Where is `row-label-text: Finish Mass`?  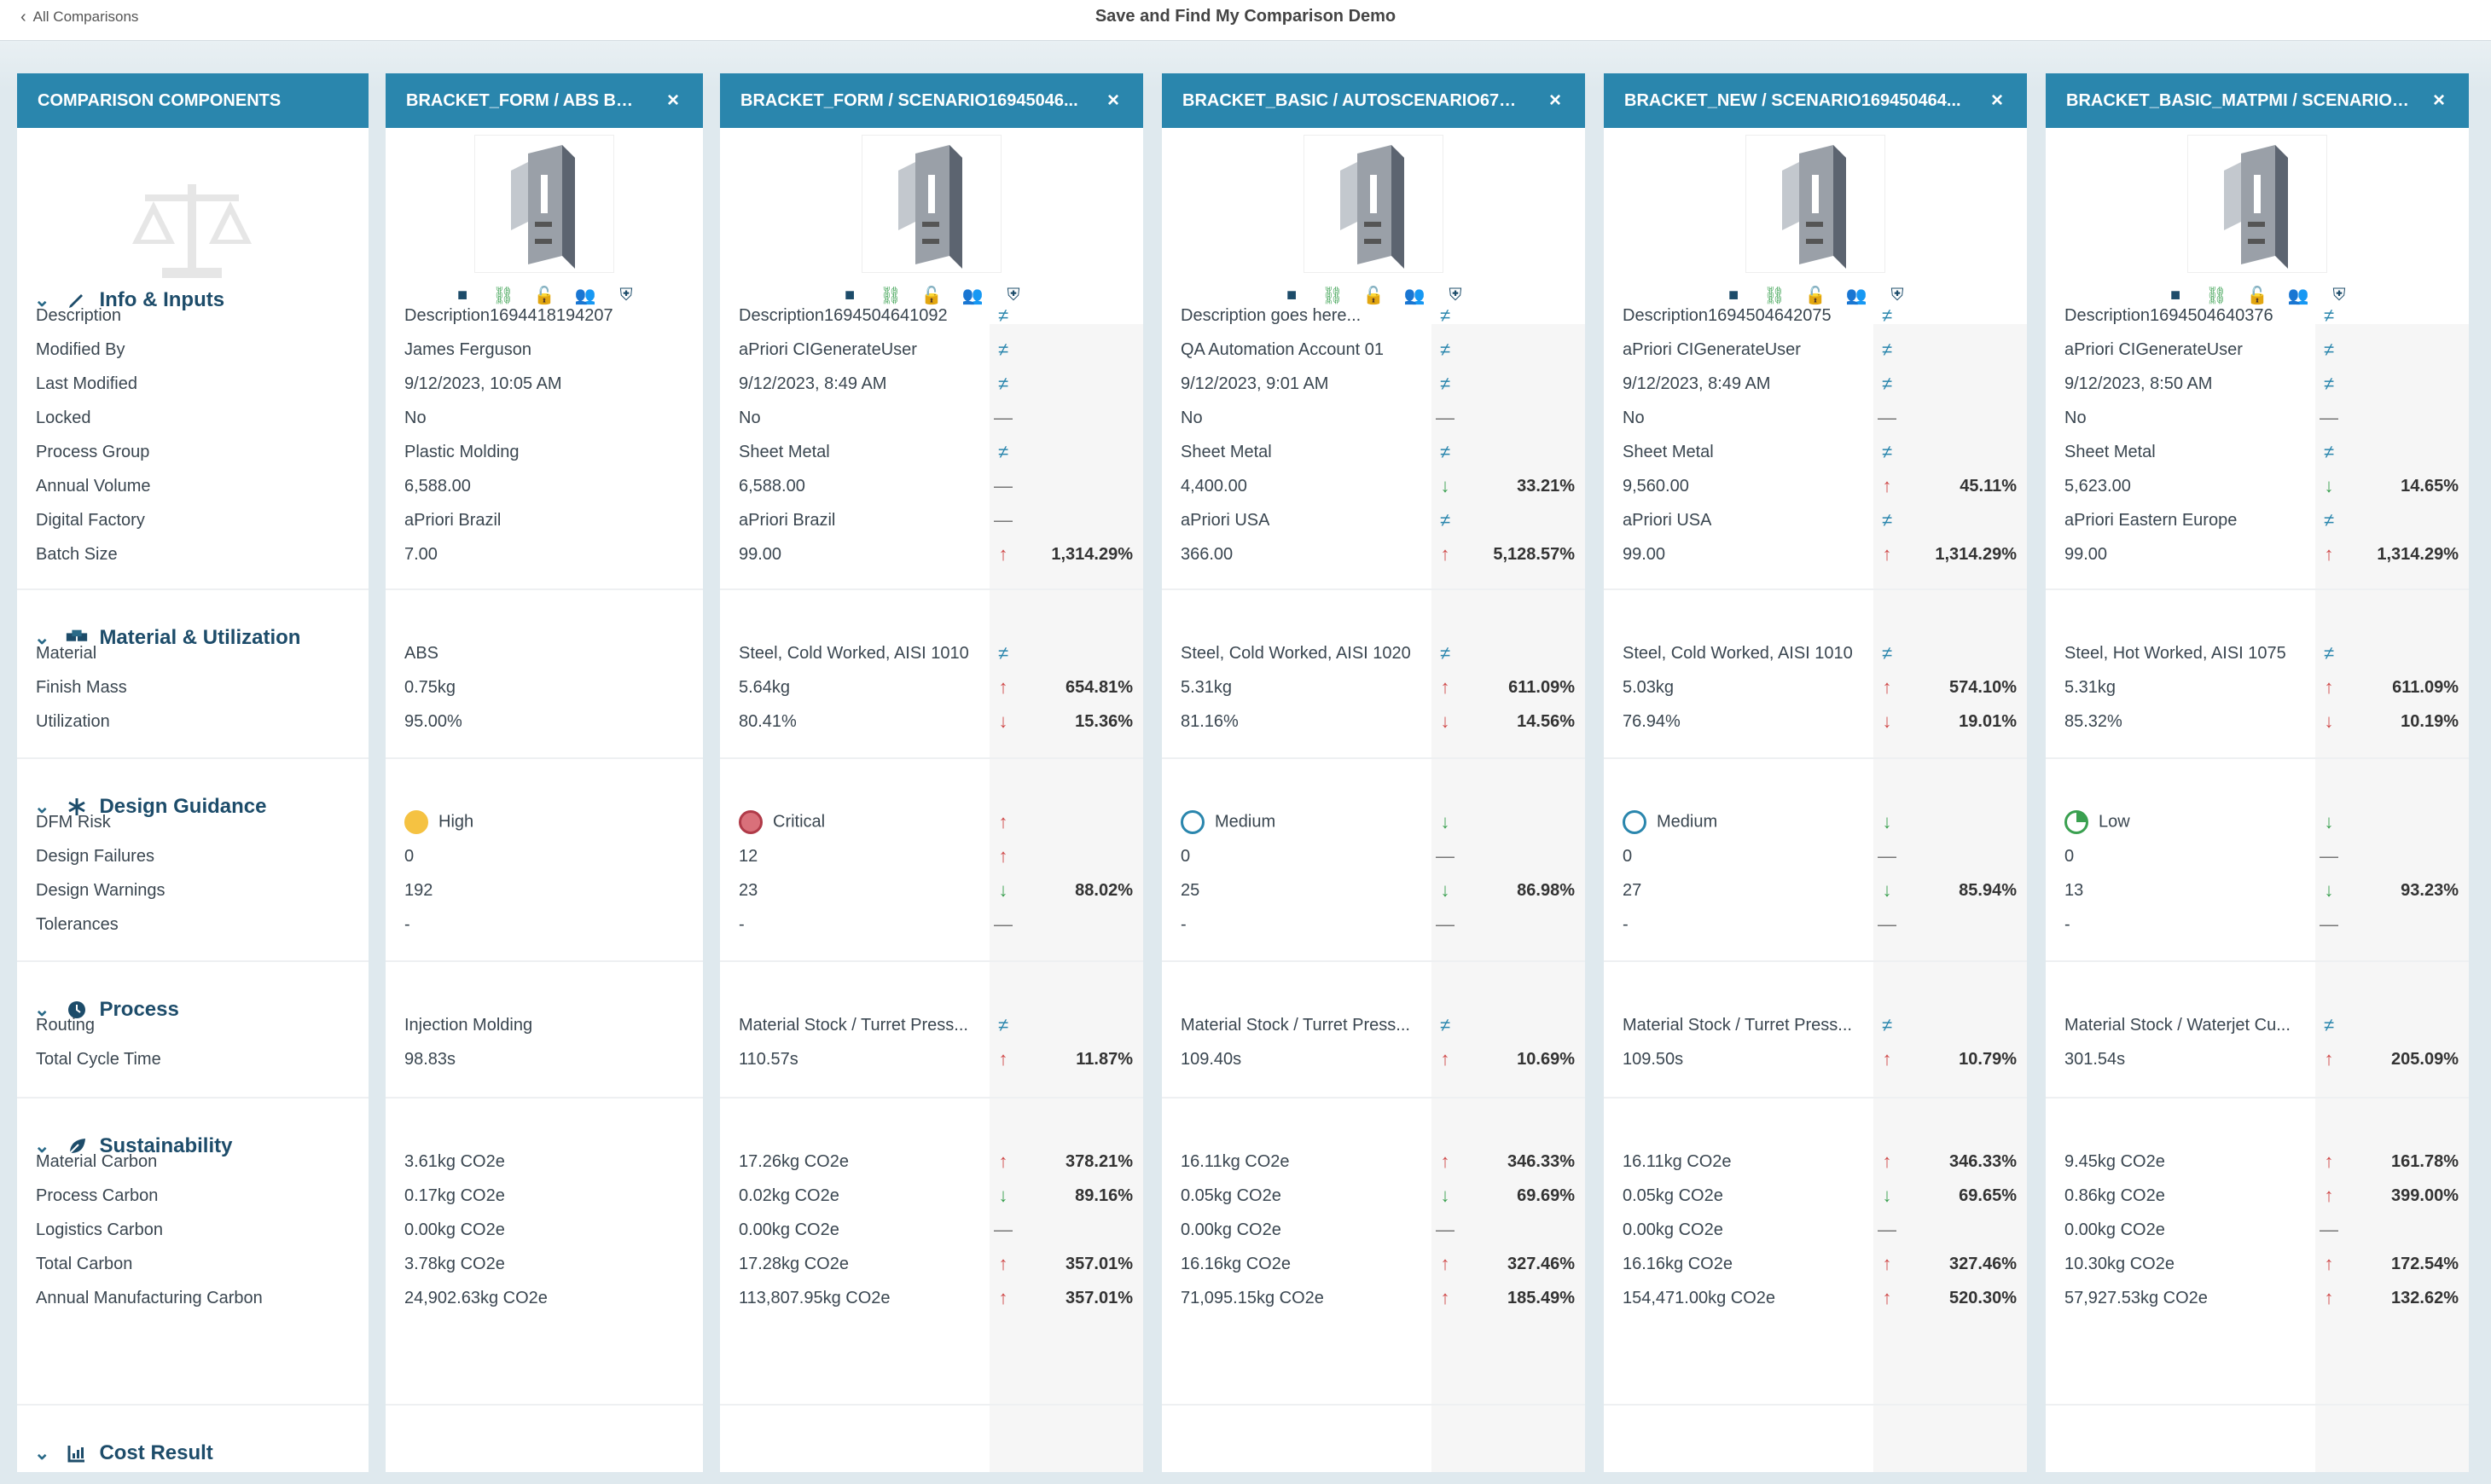 row-label-text: Finish Mass is located at coordinates (82, 687).